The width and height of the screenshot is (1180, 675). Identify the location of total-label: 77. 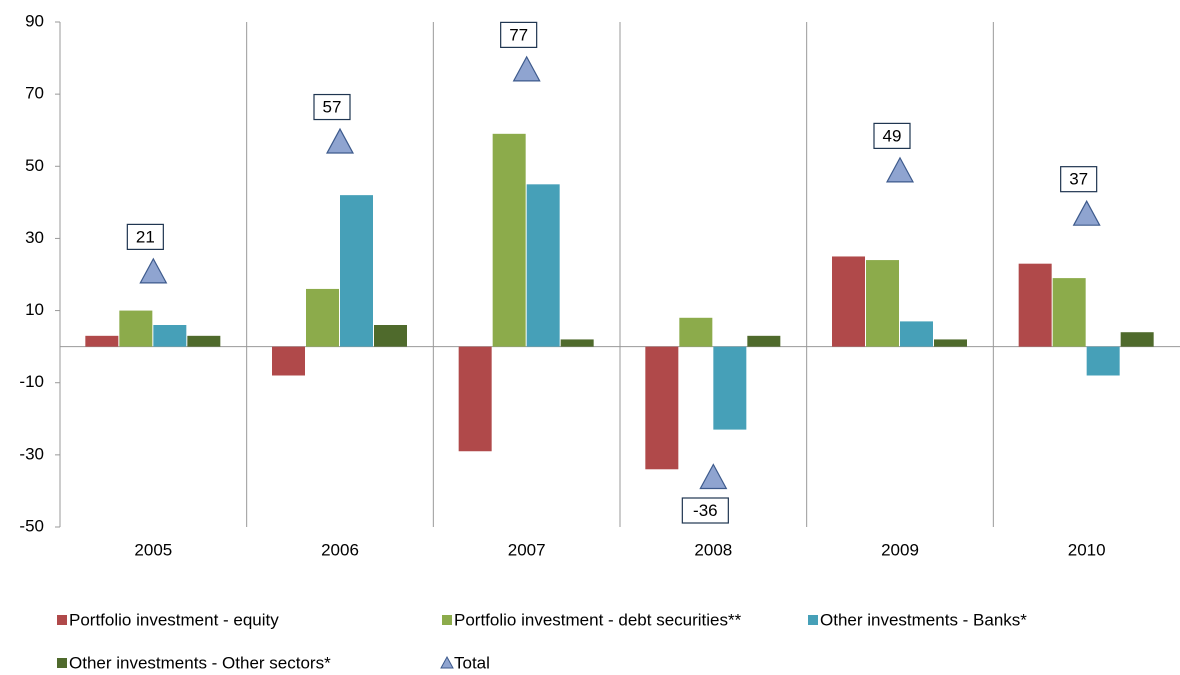
(518, 34).